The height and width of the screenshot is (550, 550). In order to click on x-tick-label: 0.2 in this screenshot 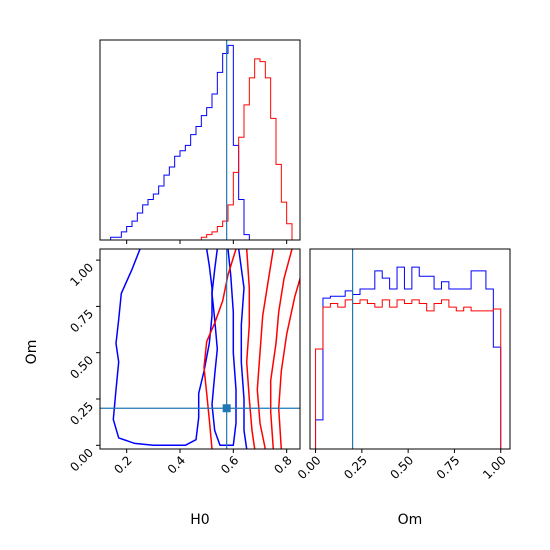, I will do `click(122, 464)`.